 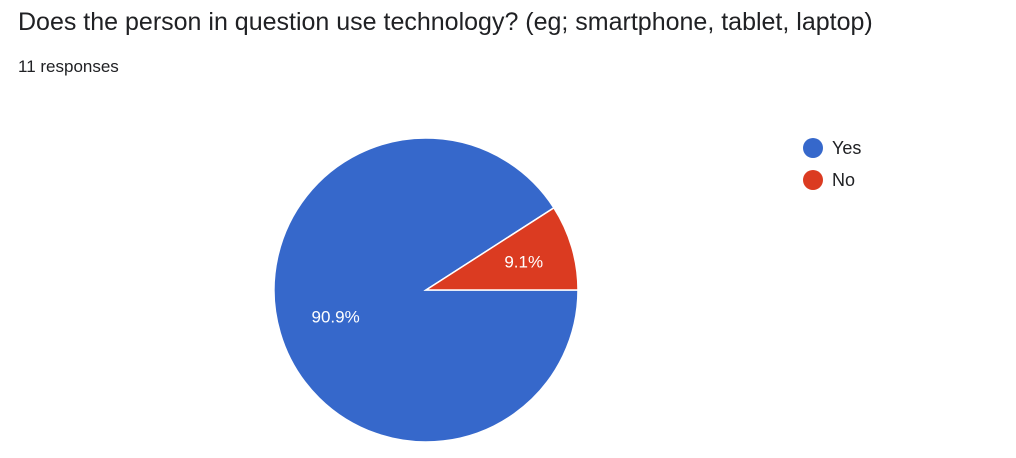 What do you see at coordinates (813, 180) in the screenshot?
I see `legend-swatch-no` at bounding box center [813, 180].